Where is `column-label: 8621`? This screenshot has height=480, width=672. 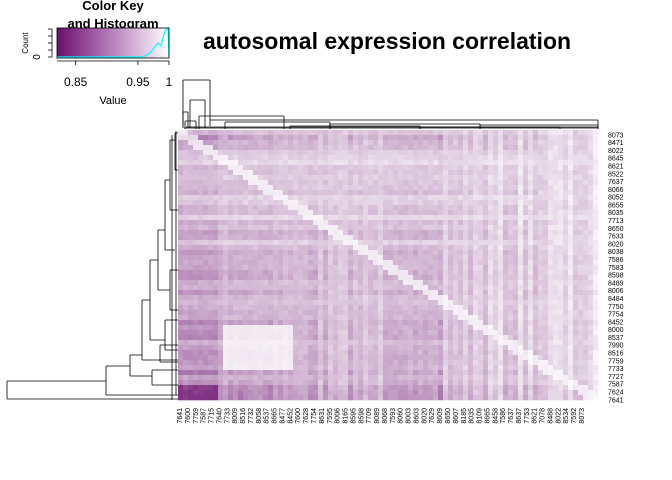 column-label: 8621 is located at coordinates (535, 416).